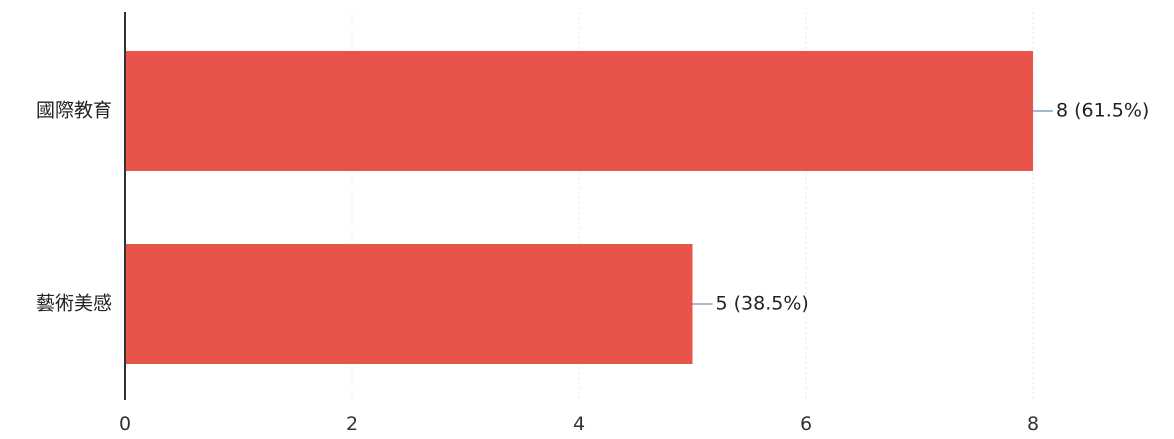  Describe the element at coordinates (1102, 111) in the screenshot. I see `data-label: 8 (61.5%)` at that location.